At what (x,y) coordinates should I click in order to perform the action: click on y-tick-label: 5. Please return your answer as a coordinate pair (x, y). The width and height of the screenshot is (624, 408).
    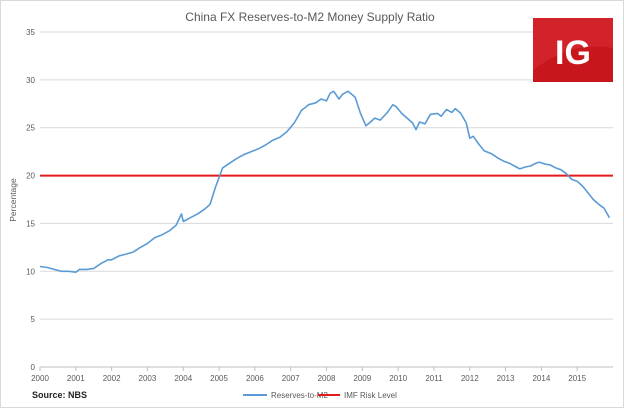
    Looking at the image, I should click on (33, 319).